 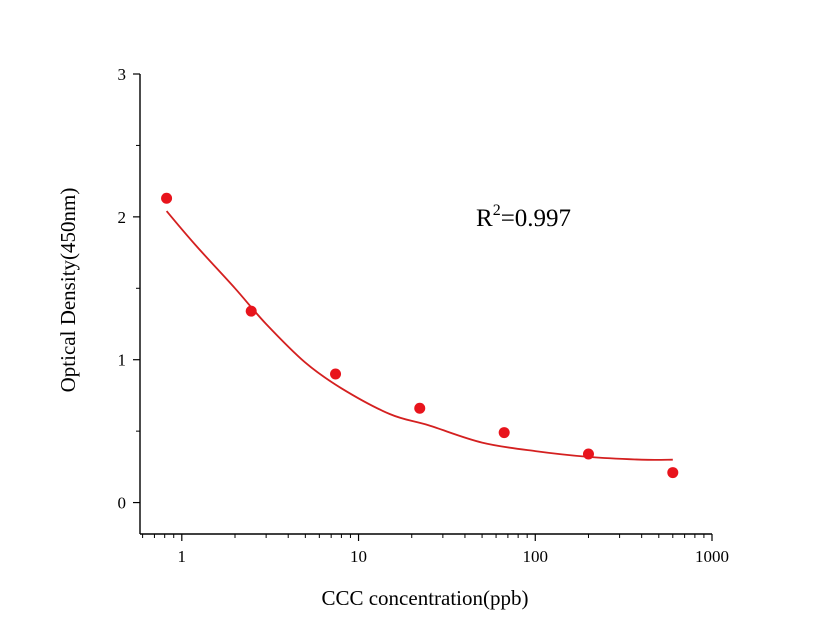 I want to click on y-tick-label: 3, so click(x=122, y=74).